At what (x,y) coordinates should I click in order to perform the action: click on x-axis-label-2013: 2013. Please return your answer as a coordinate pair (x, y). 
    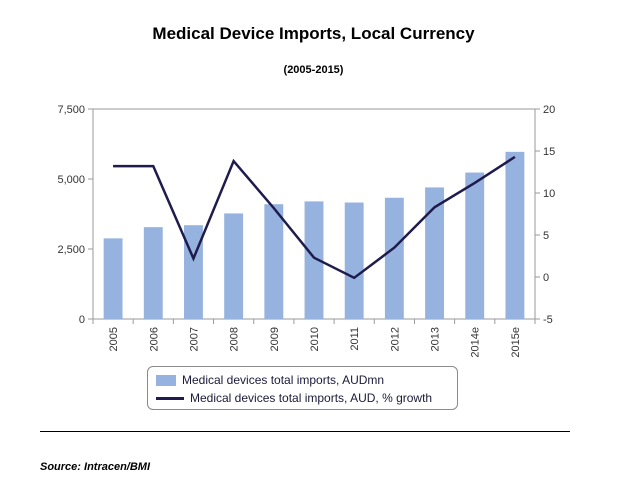
    Looking at the image, I should click on (436, 339).